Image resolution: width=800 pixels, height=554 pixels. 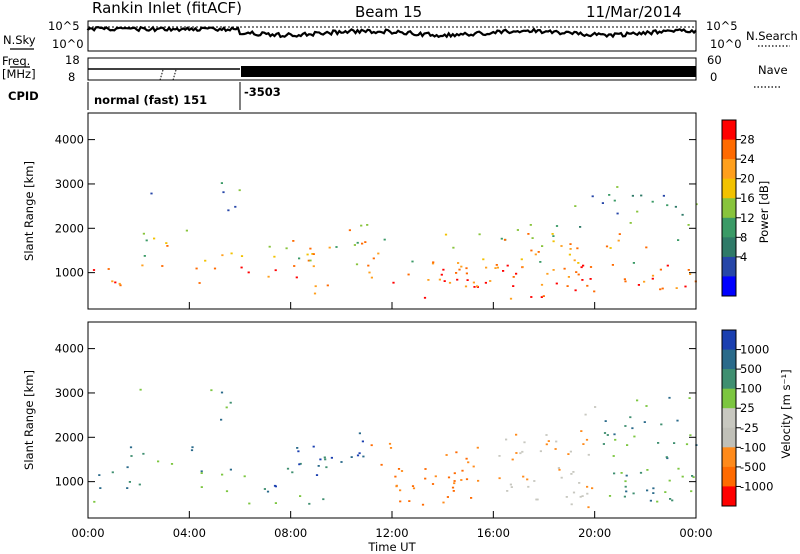 I want to click on date-title: 11/Mar/2014, so click(x=634, y=12).